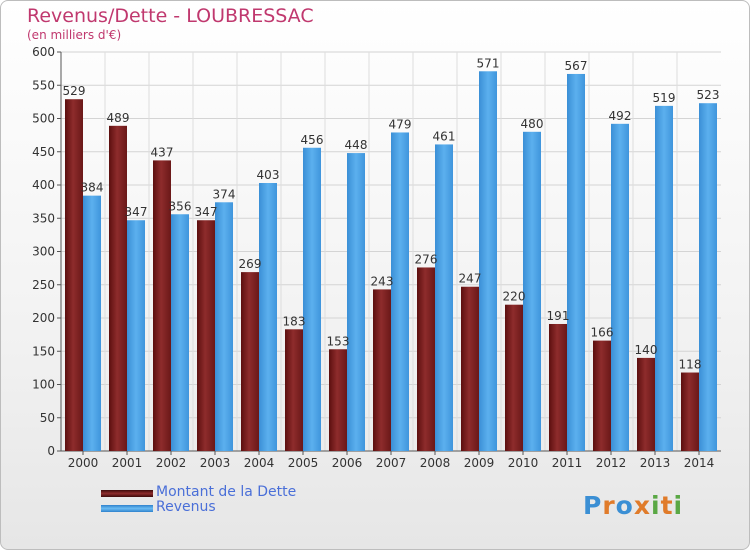 This screenshot has height=550, width=750. I want to click on x-tick-label: 2013, so click(655, 463).